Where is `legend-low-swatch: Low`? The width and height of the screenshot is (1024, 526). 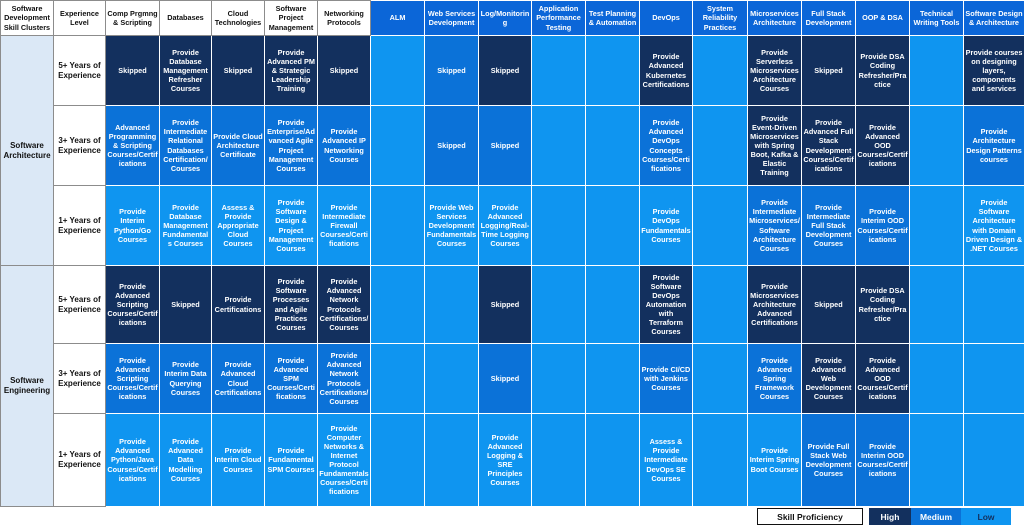
legend-low-swatch: Low is located at coordinates (986, 516).